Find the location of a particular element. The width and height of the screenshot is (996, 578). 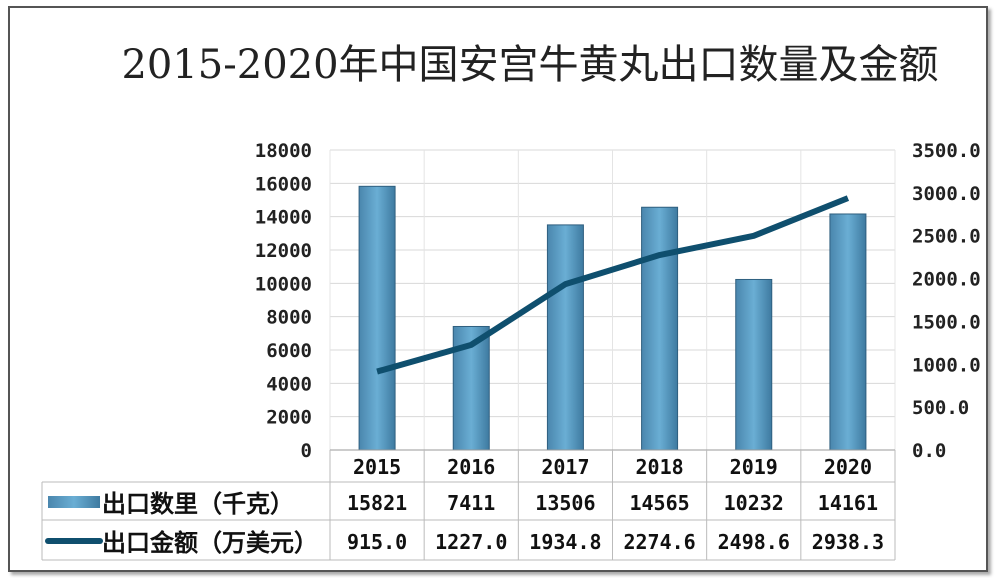

chart-title: 2015-2020年中国安宫牛黄丸出口数量及金额 is located at coordinates (530, 65).